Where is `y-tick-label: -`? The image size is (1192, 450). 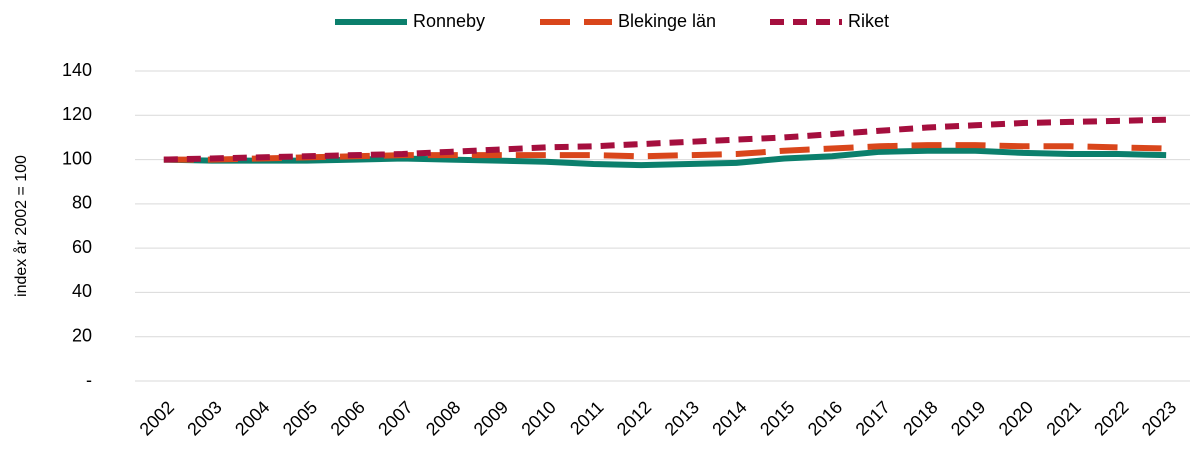 y-tick-label: - is located at coordinates (89, 380).